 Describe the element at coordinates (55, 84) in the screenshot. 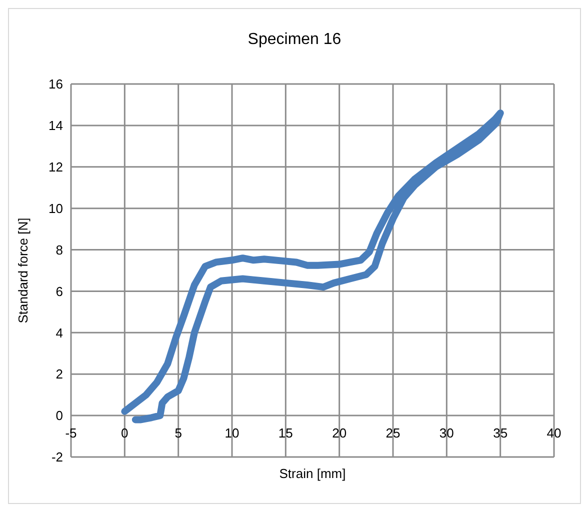

I see `y-tick-label: 16` at that location.